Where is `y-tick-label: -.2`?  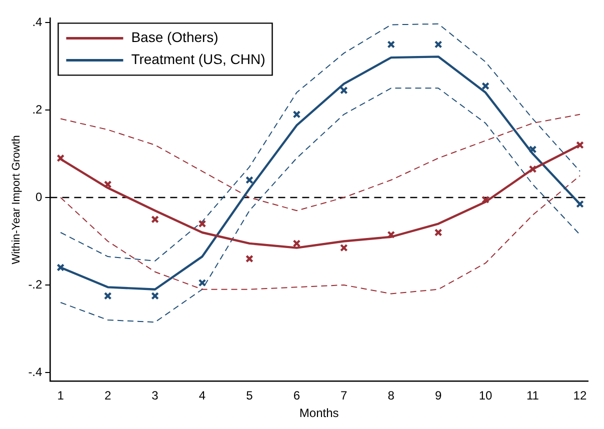
y-tick-label: -.2 is located at coordinates (35, 284).